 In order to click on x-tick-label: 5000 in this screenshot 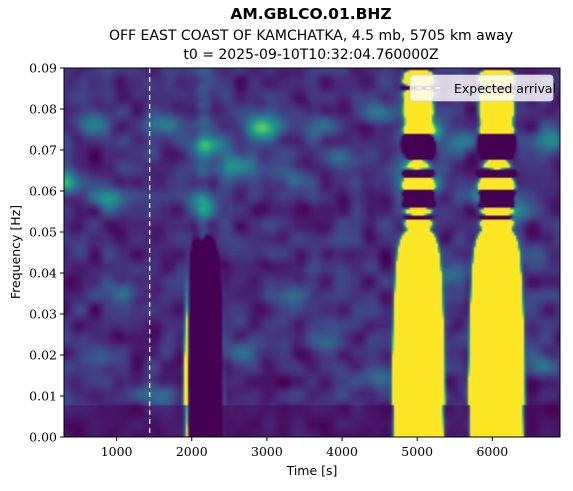, I will do `click(417, 451)`.